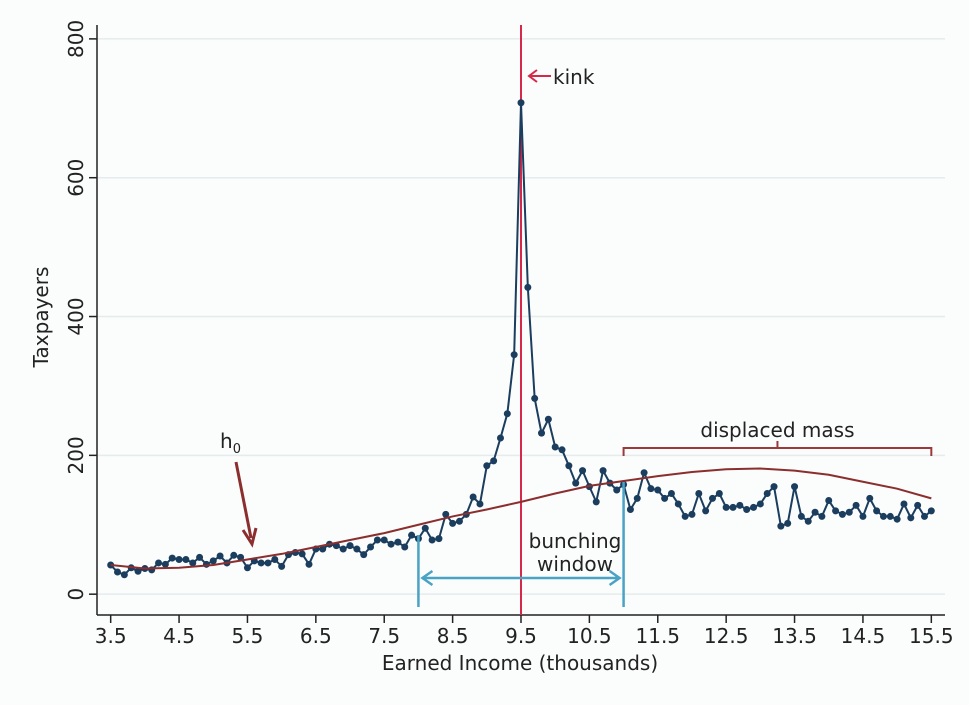 The image size is (969, 705). I want to click on x-tick-label: 11.5, so click(658, 636).